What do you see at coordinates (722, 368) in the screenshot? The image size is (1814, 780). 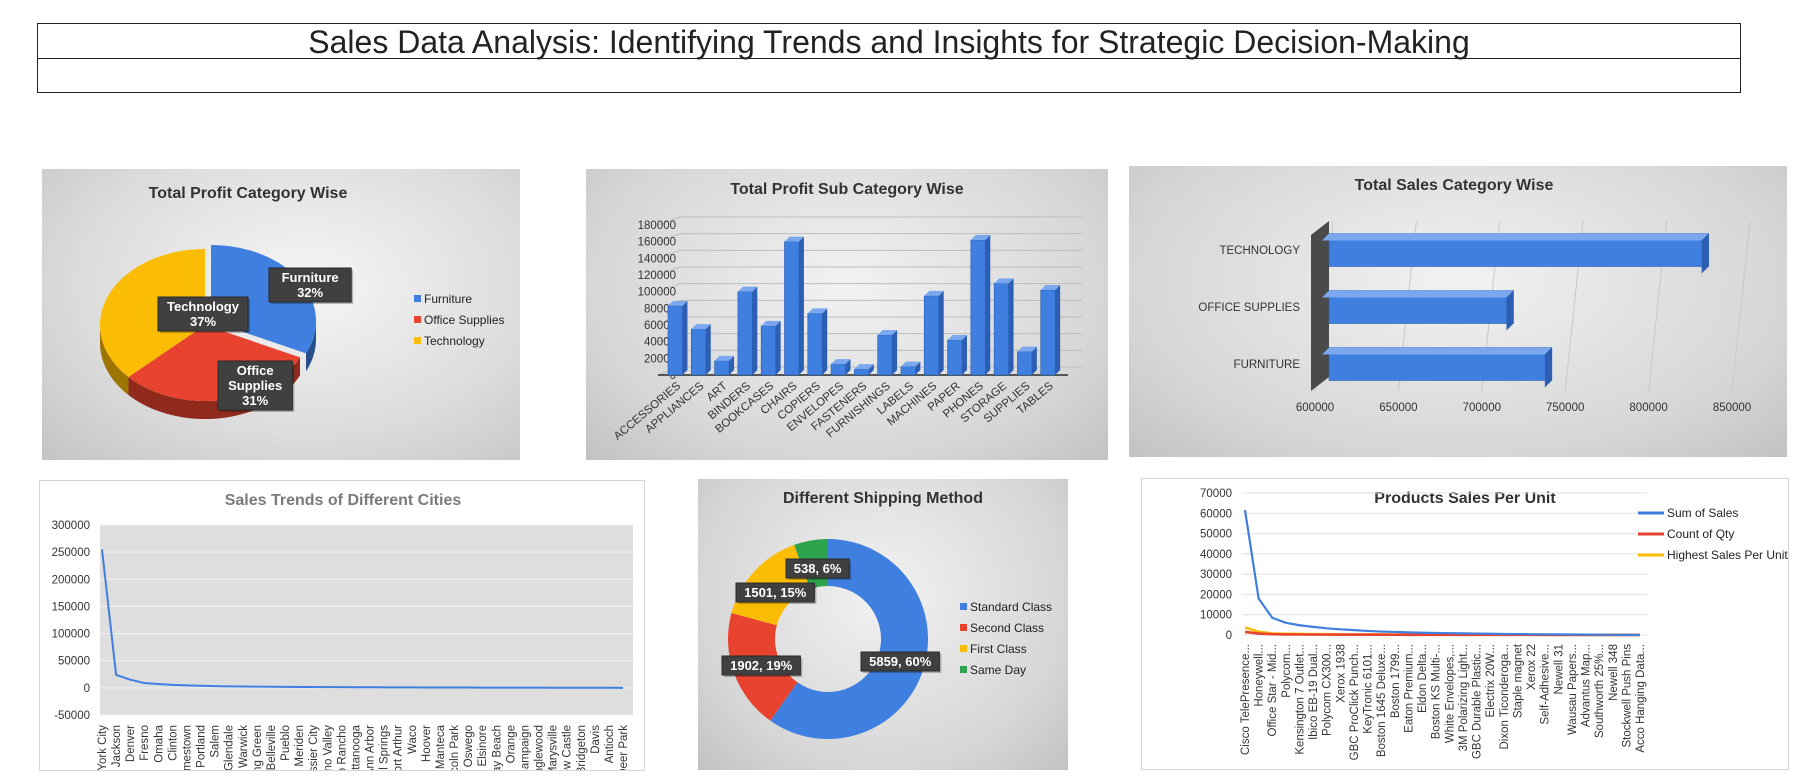 I see `bar-art` at bounding box center [722, 368].